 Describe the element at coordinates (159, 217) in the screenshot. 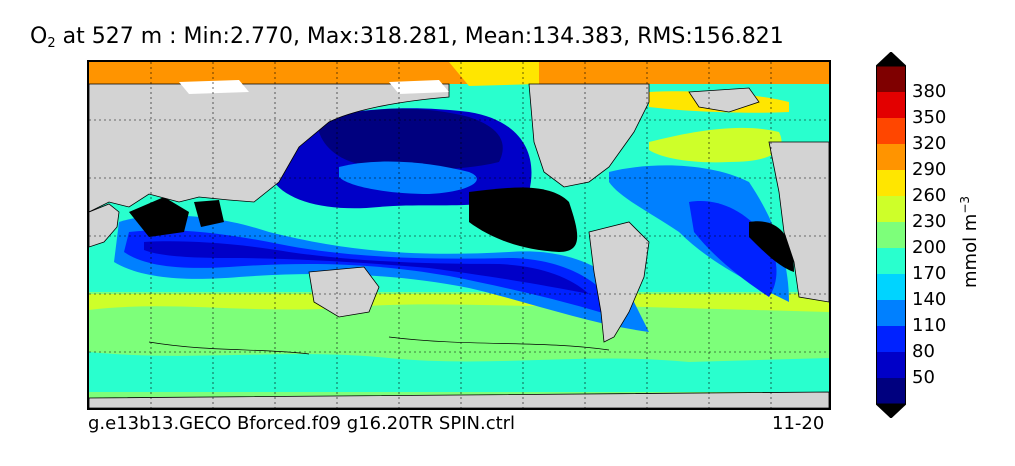

I see `arabian-sea-omz` at that location.